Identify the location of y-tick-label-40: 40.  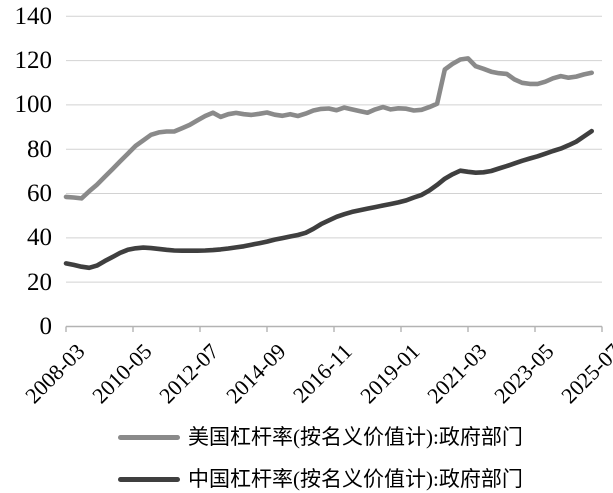
(39, 238).